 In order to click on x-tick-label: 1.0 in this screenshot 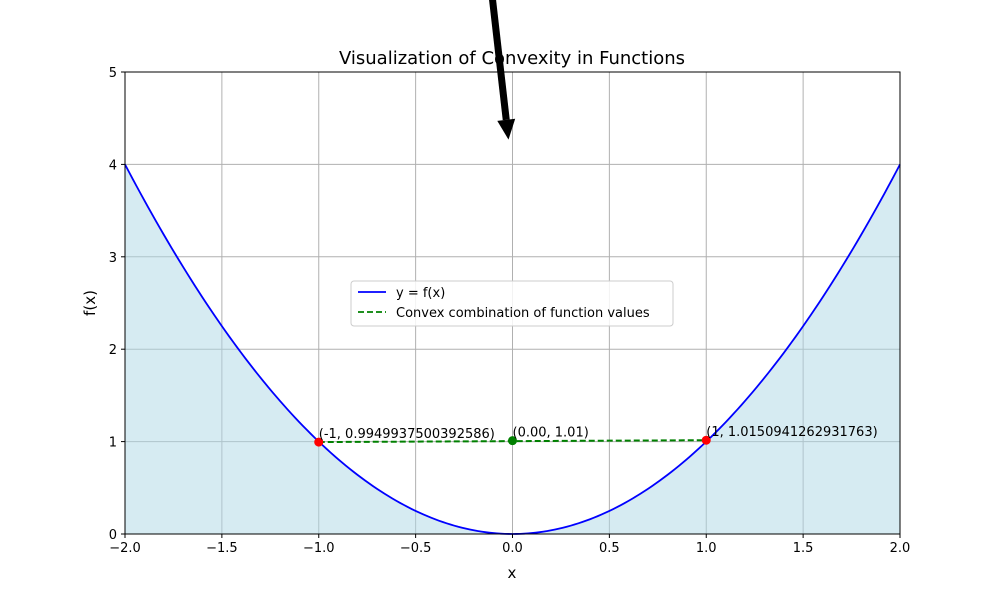, I will do `click(706, 548)`.